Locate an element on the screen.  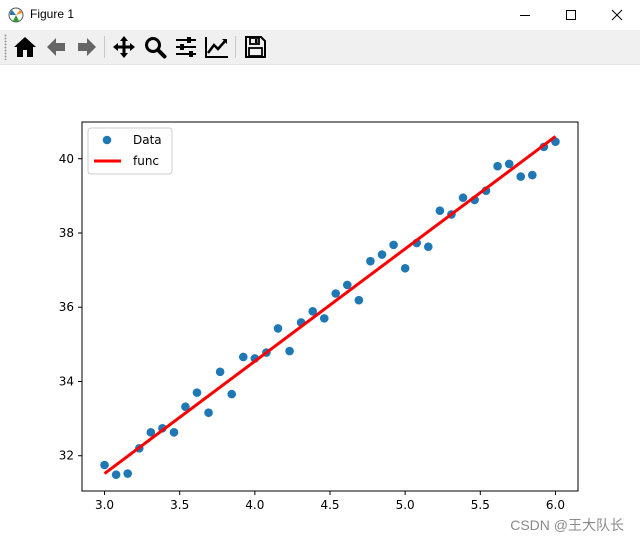
edit-axes-button is located at coordinates (217, 47).